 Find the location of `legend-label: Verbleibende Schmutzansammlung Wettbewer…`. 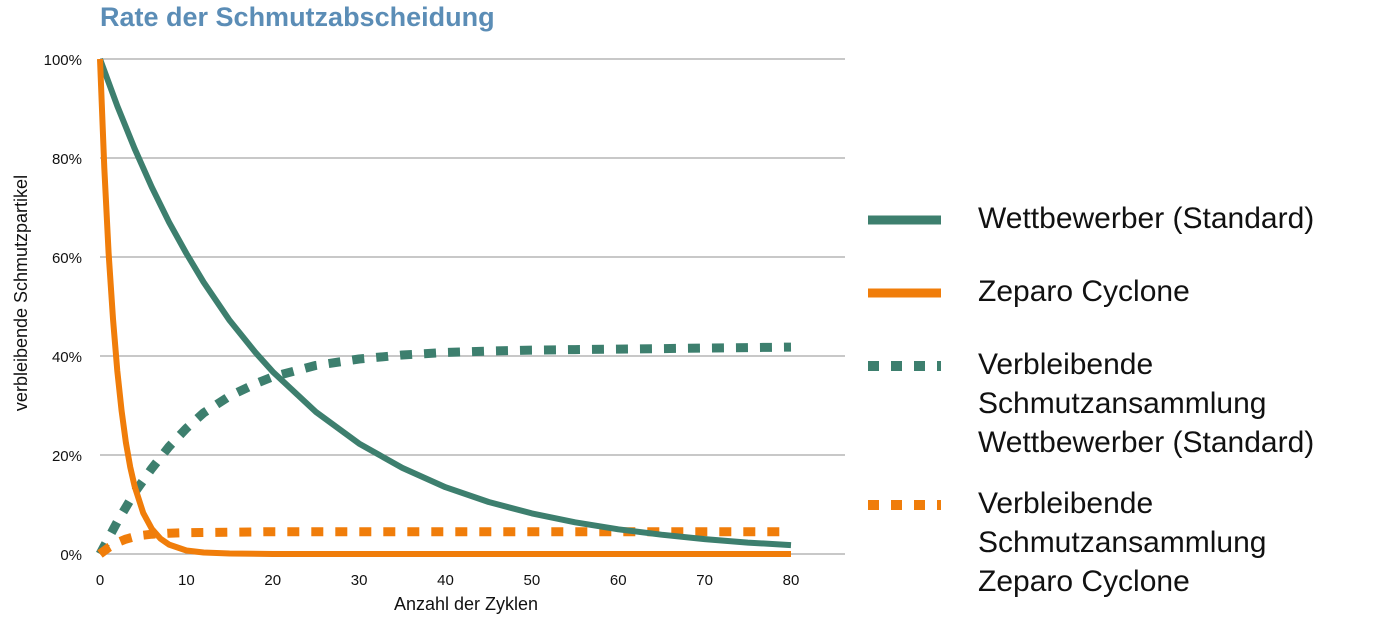

legend-label: Verbleibende Schmutzansammlung Wettbewer… is located at coordinates (1146, 403).